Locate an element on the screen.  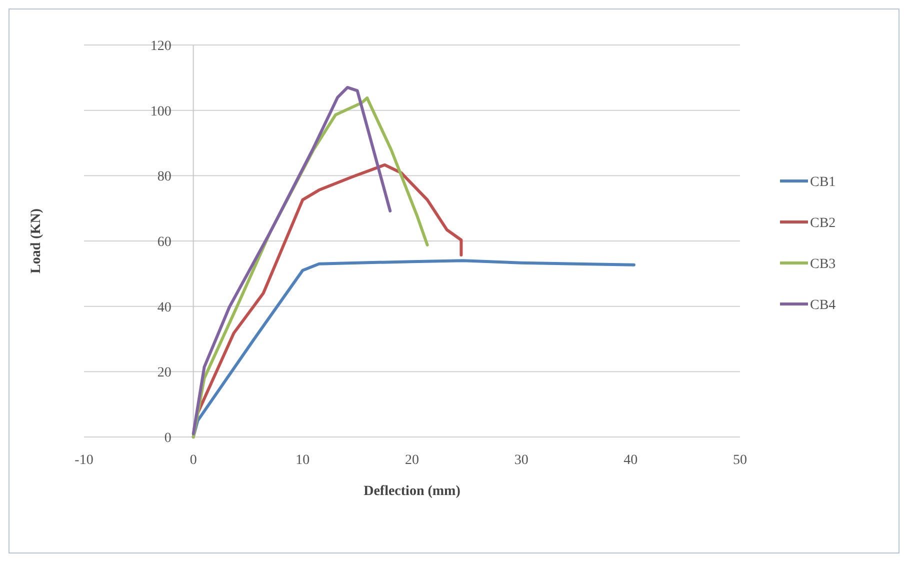
x-tick-label: 20 is located at coordinates (412, 460).